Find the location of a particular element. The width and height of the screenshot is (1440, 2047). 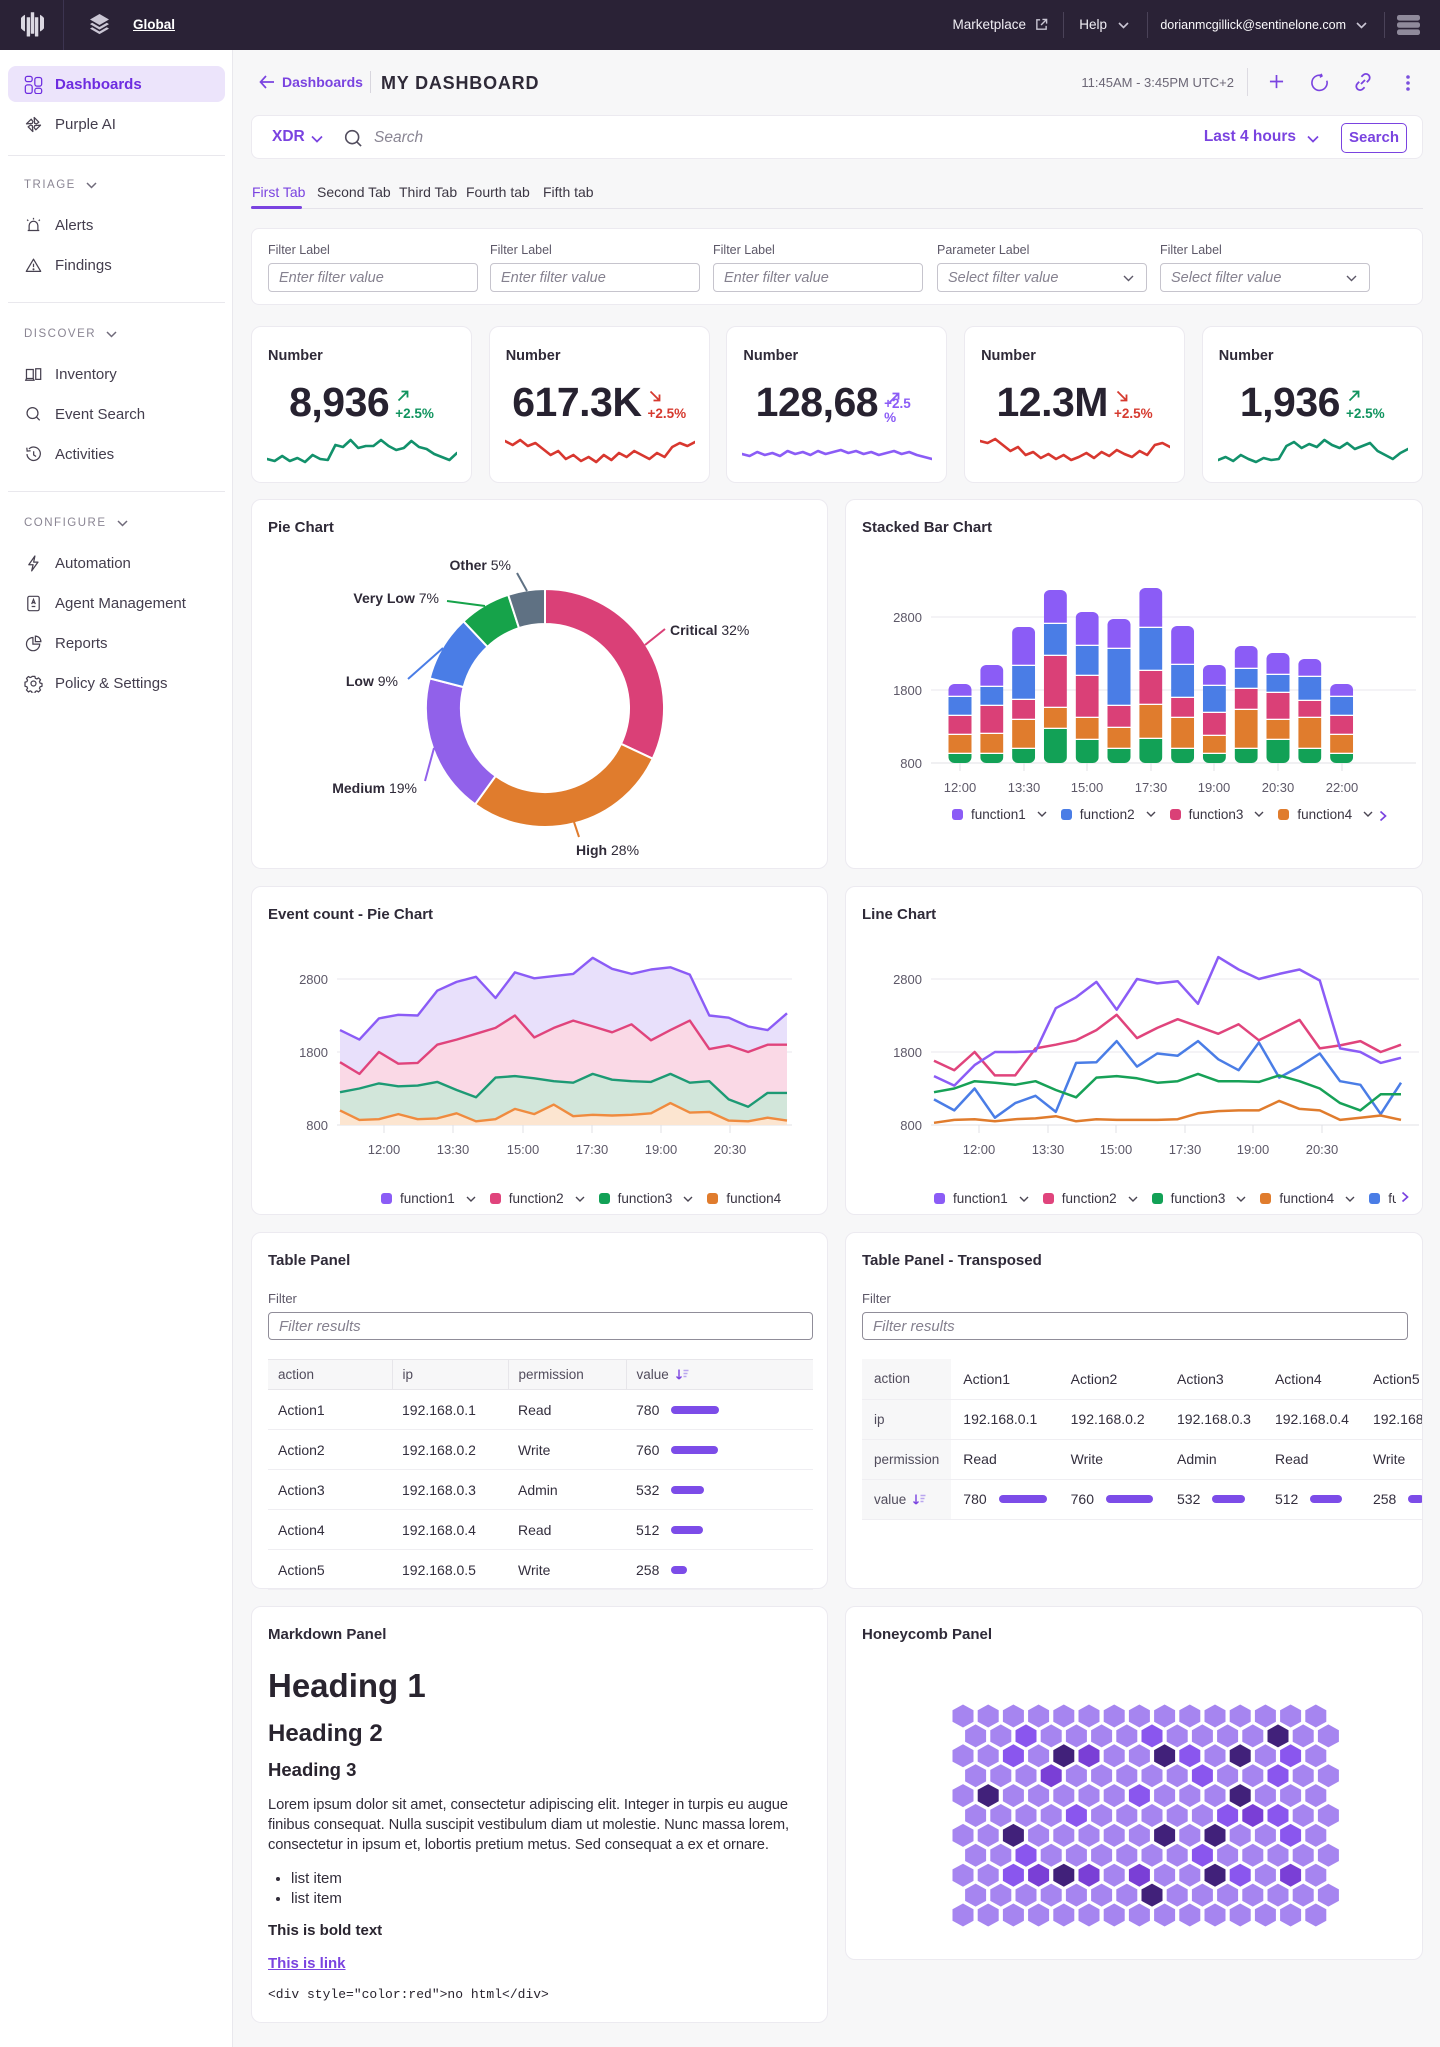

svg-text: Low 9% is located at coordinates (372, 681).